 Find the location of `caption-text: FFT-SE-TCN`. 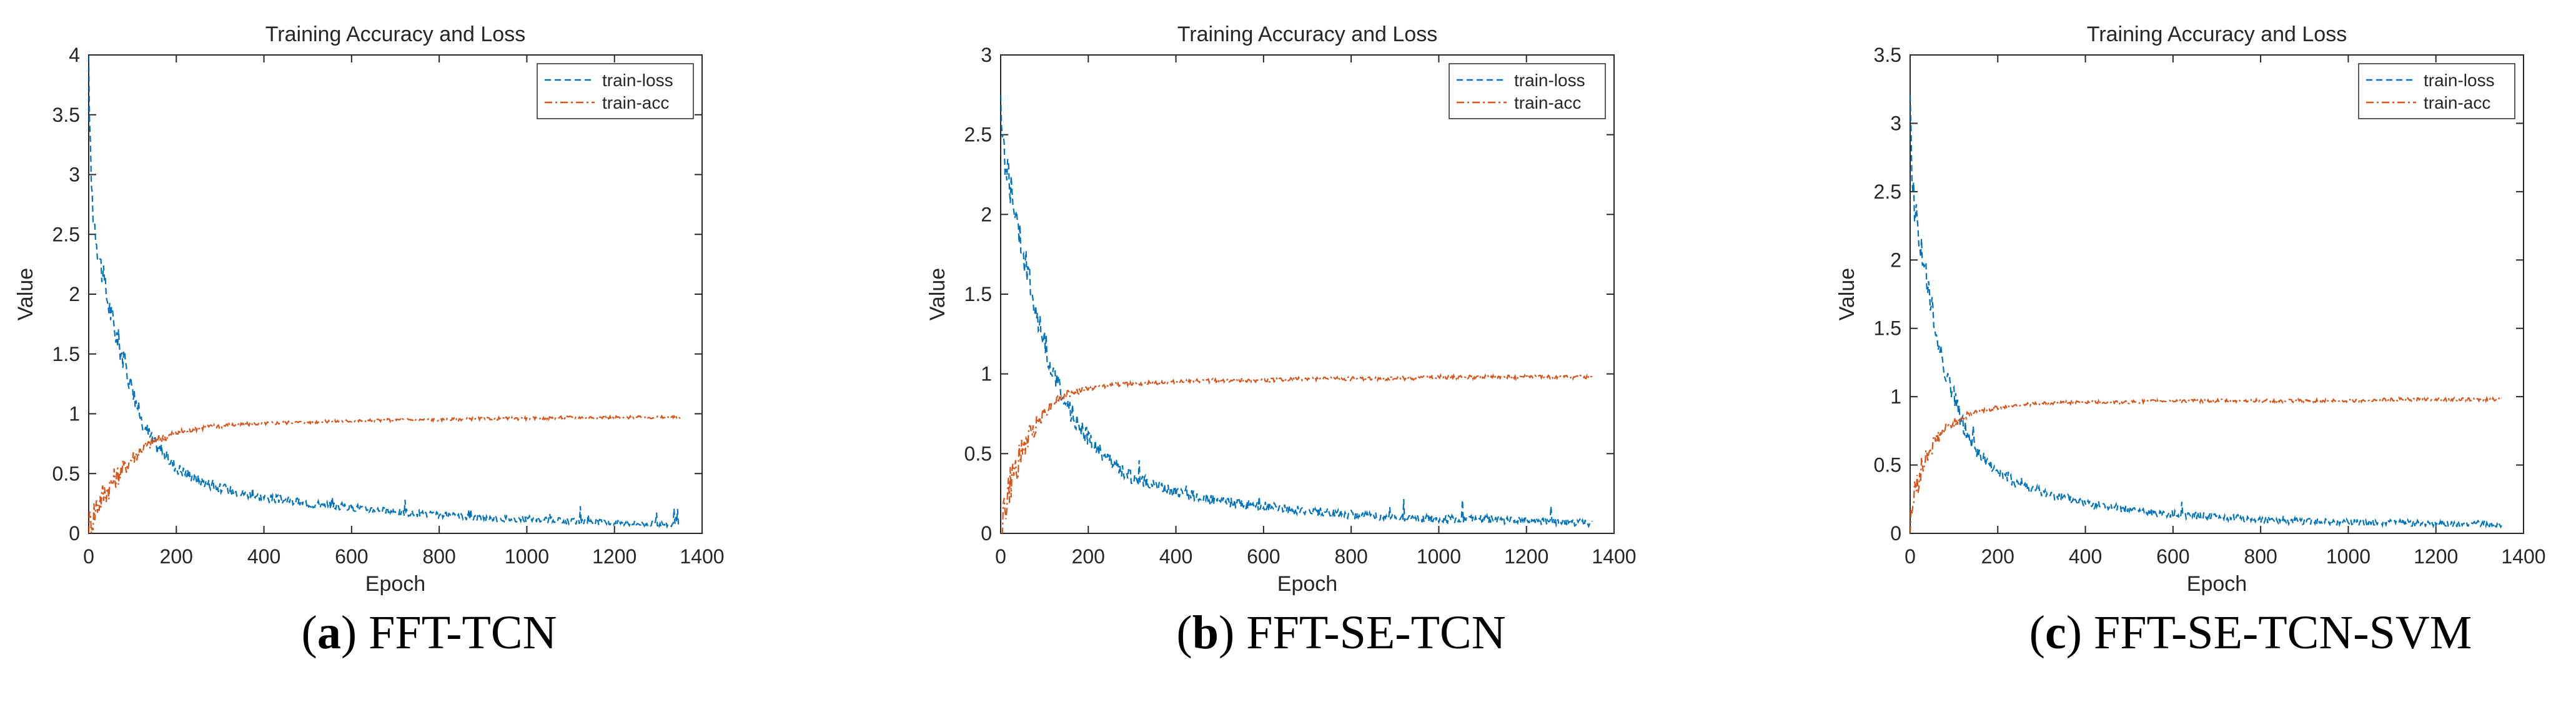

caption-text: FFT-SE-TCN is located at coordinates (1376, 632).